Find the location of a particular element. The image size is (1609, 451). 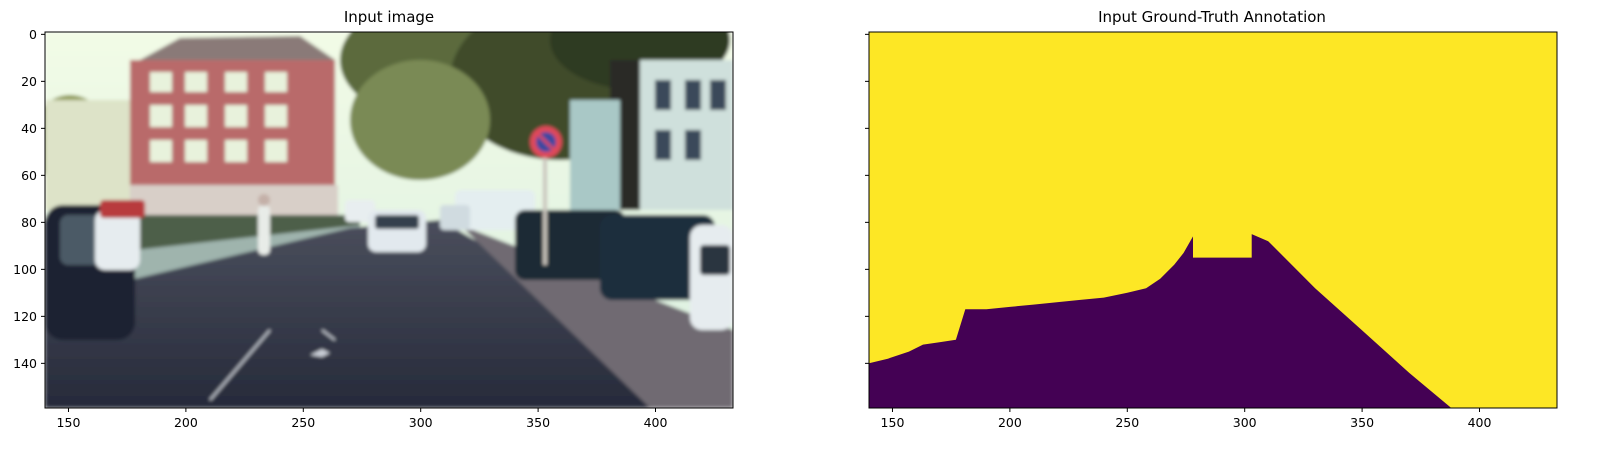

y-tick-label: 120 is located at coordinates (25, 316).